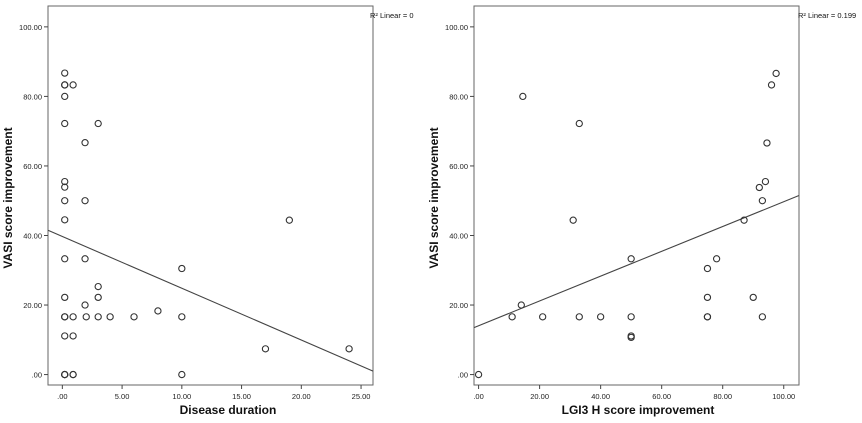 This screenshot has height=423, width=862. Describe the element at coordinates (827, 15) in the screenshot. I see `r2-label-right: R² Linear = 0.199` at that location.